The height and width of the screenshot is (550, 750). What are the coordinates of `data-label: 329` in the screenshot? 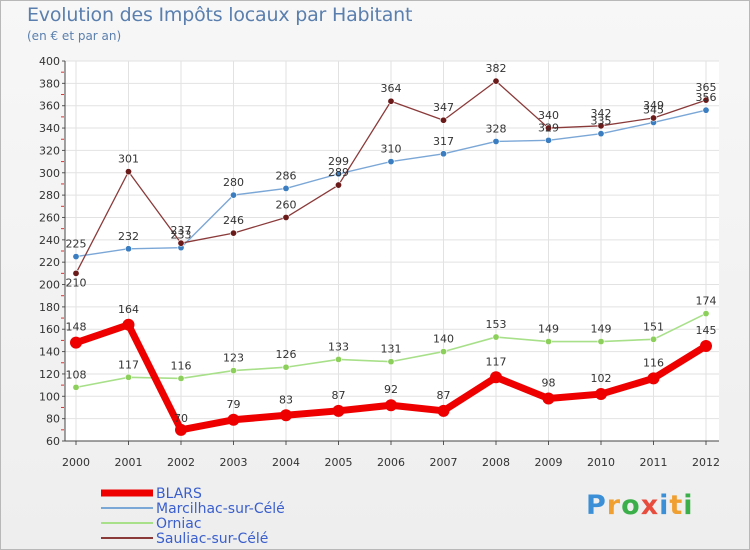 It's located at (548, 127).